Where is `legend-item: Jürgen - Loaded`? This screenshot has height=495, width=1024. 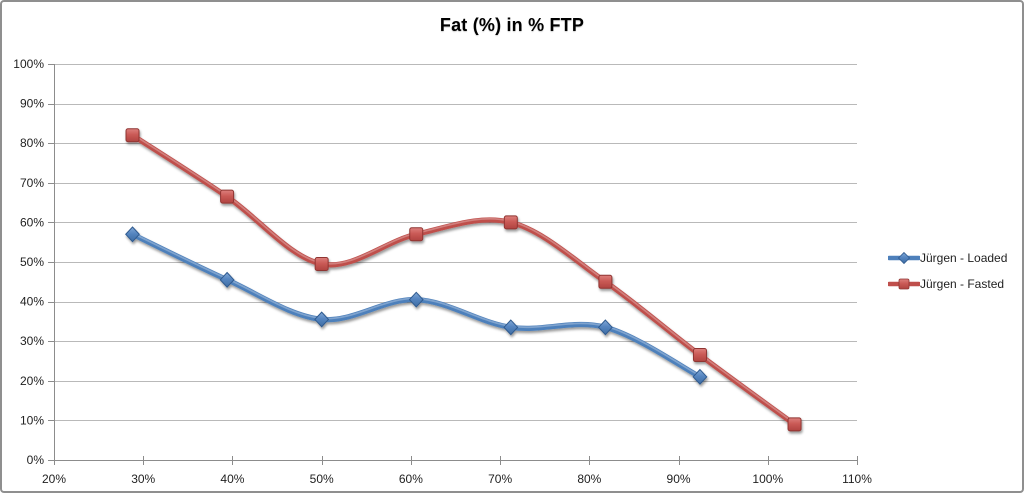 legend-item: Jürgen - Loaded is located at coordinates (947, 258).